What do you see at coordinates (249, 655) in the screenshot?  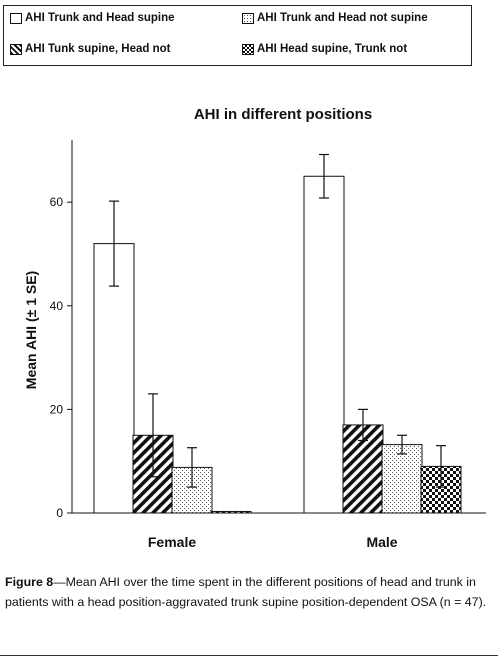 I see `bottom-divider` at bounding box center [249, 655].